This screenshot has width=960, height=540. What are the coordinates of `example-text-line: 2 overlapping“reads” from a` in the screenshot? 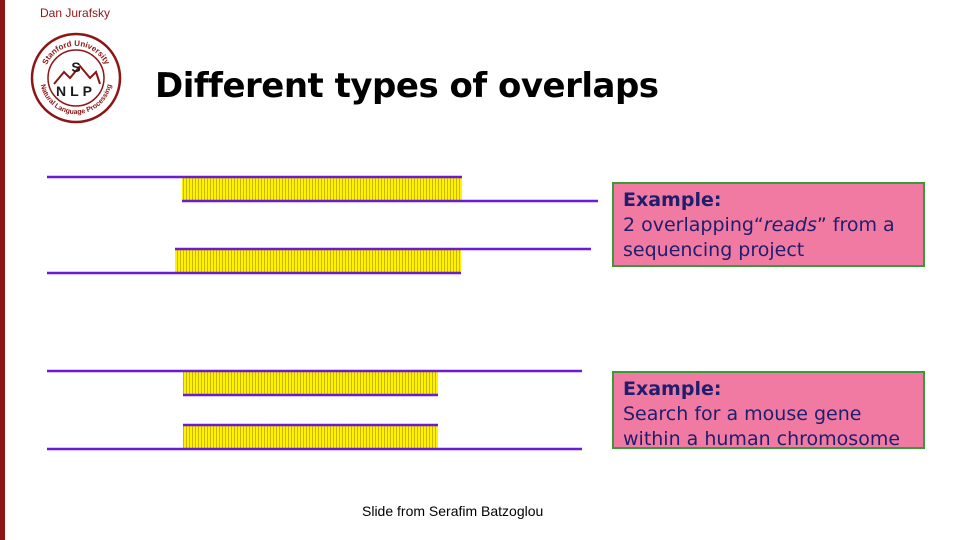 It's located at (759, 225).